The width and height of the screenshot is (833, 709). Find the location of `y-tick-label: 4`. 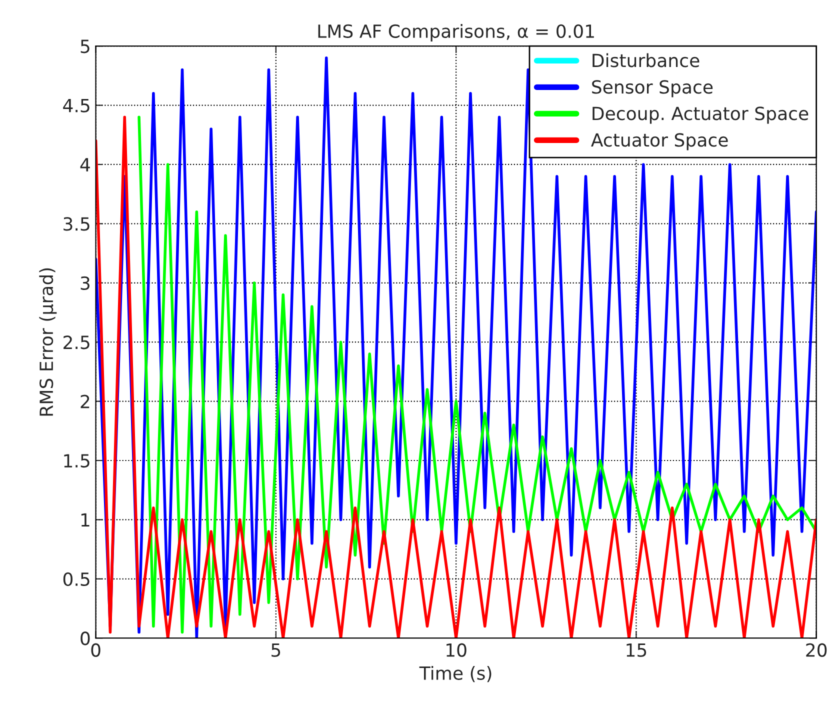

y-tick-label: 4 is located at coordinates (85, 165).